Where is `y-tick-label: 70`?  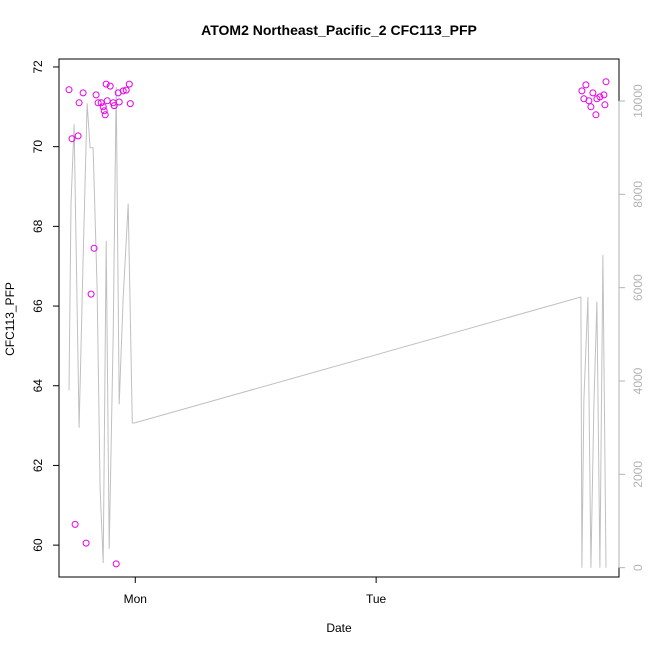
y-tick-label: 70 is located at coordinates (38, 147).